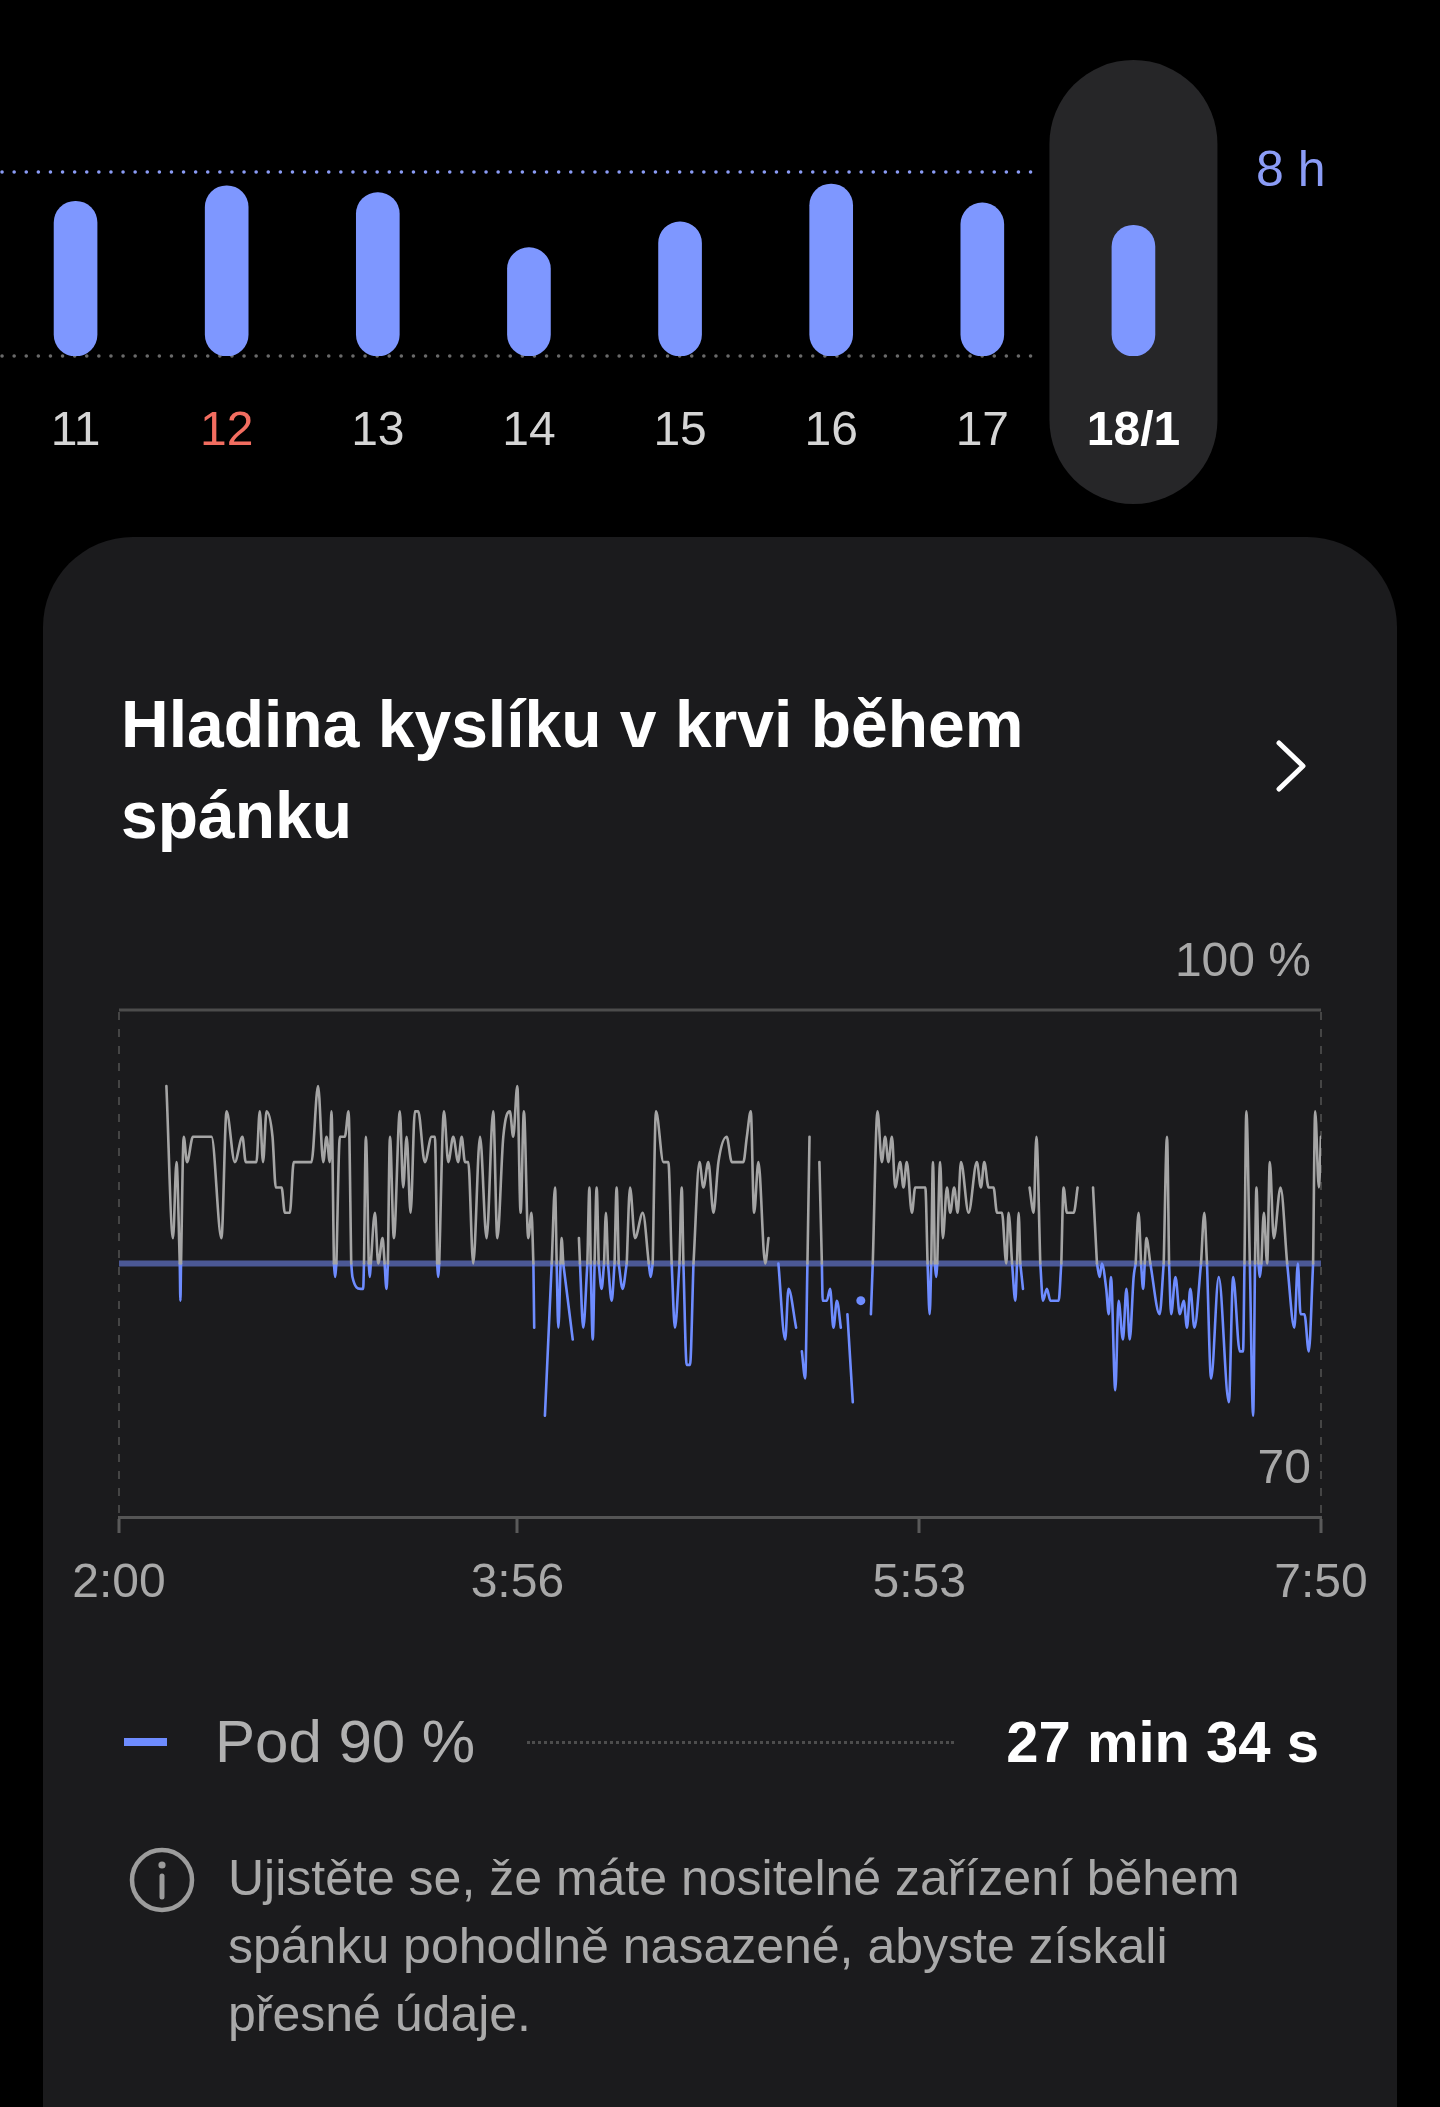 The height and width of the screenshot is (2107, 1440). Describe the element at coordinates (1284, 1467) in the screenshot. I see `y-tick-label: 70` at that location.